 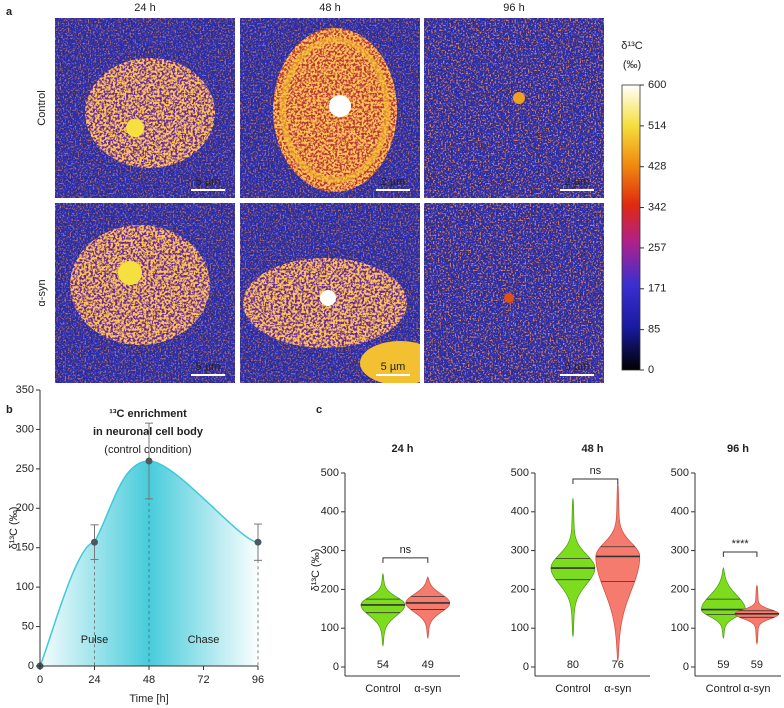 What do you see at coordinates (654, 330) in the screenshot?
I see `colorbar-tick-label: 85` at bounding box center [654, 330].